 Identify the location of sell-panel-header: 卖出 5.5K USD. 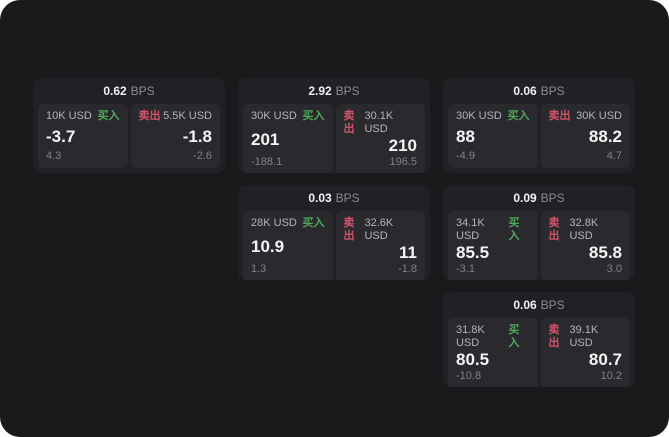
(176, 116).